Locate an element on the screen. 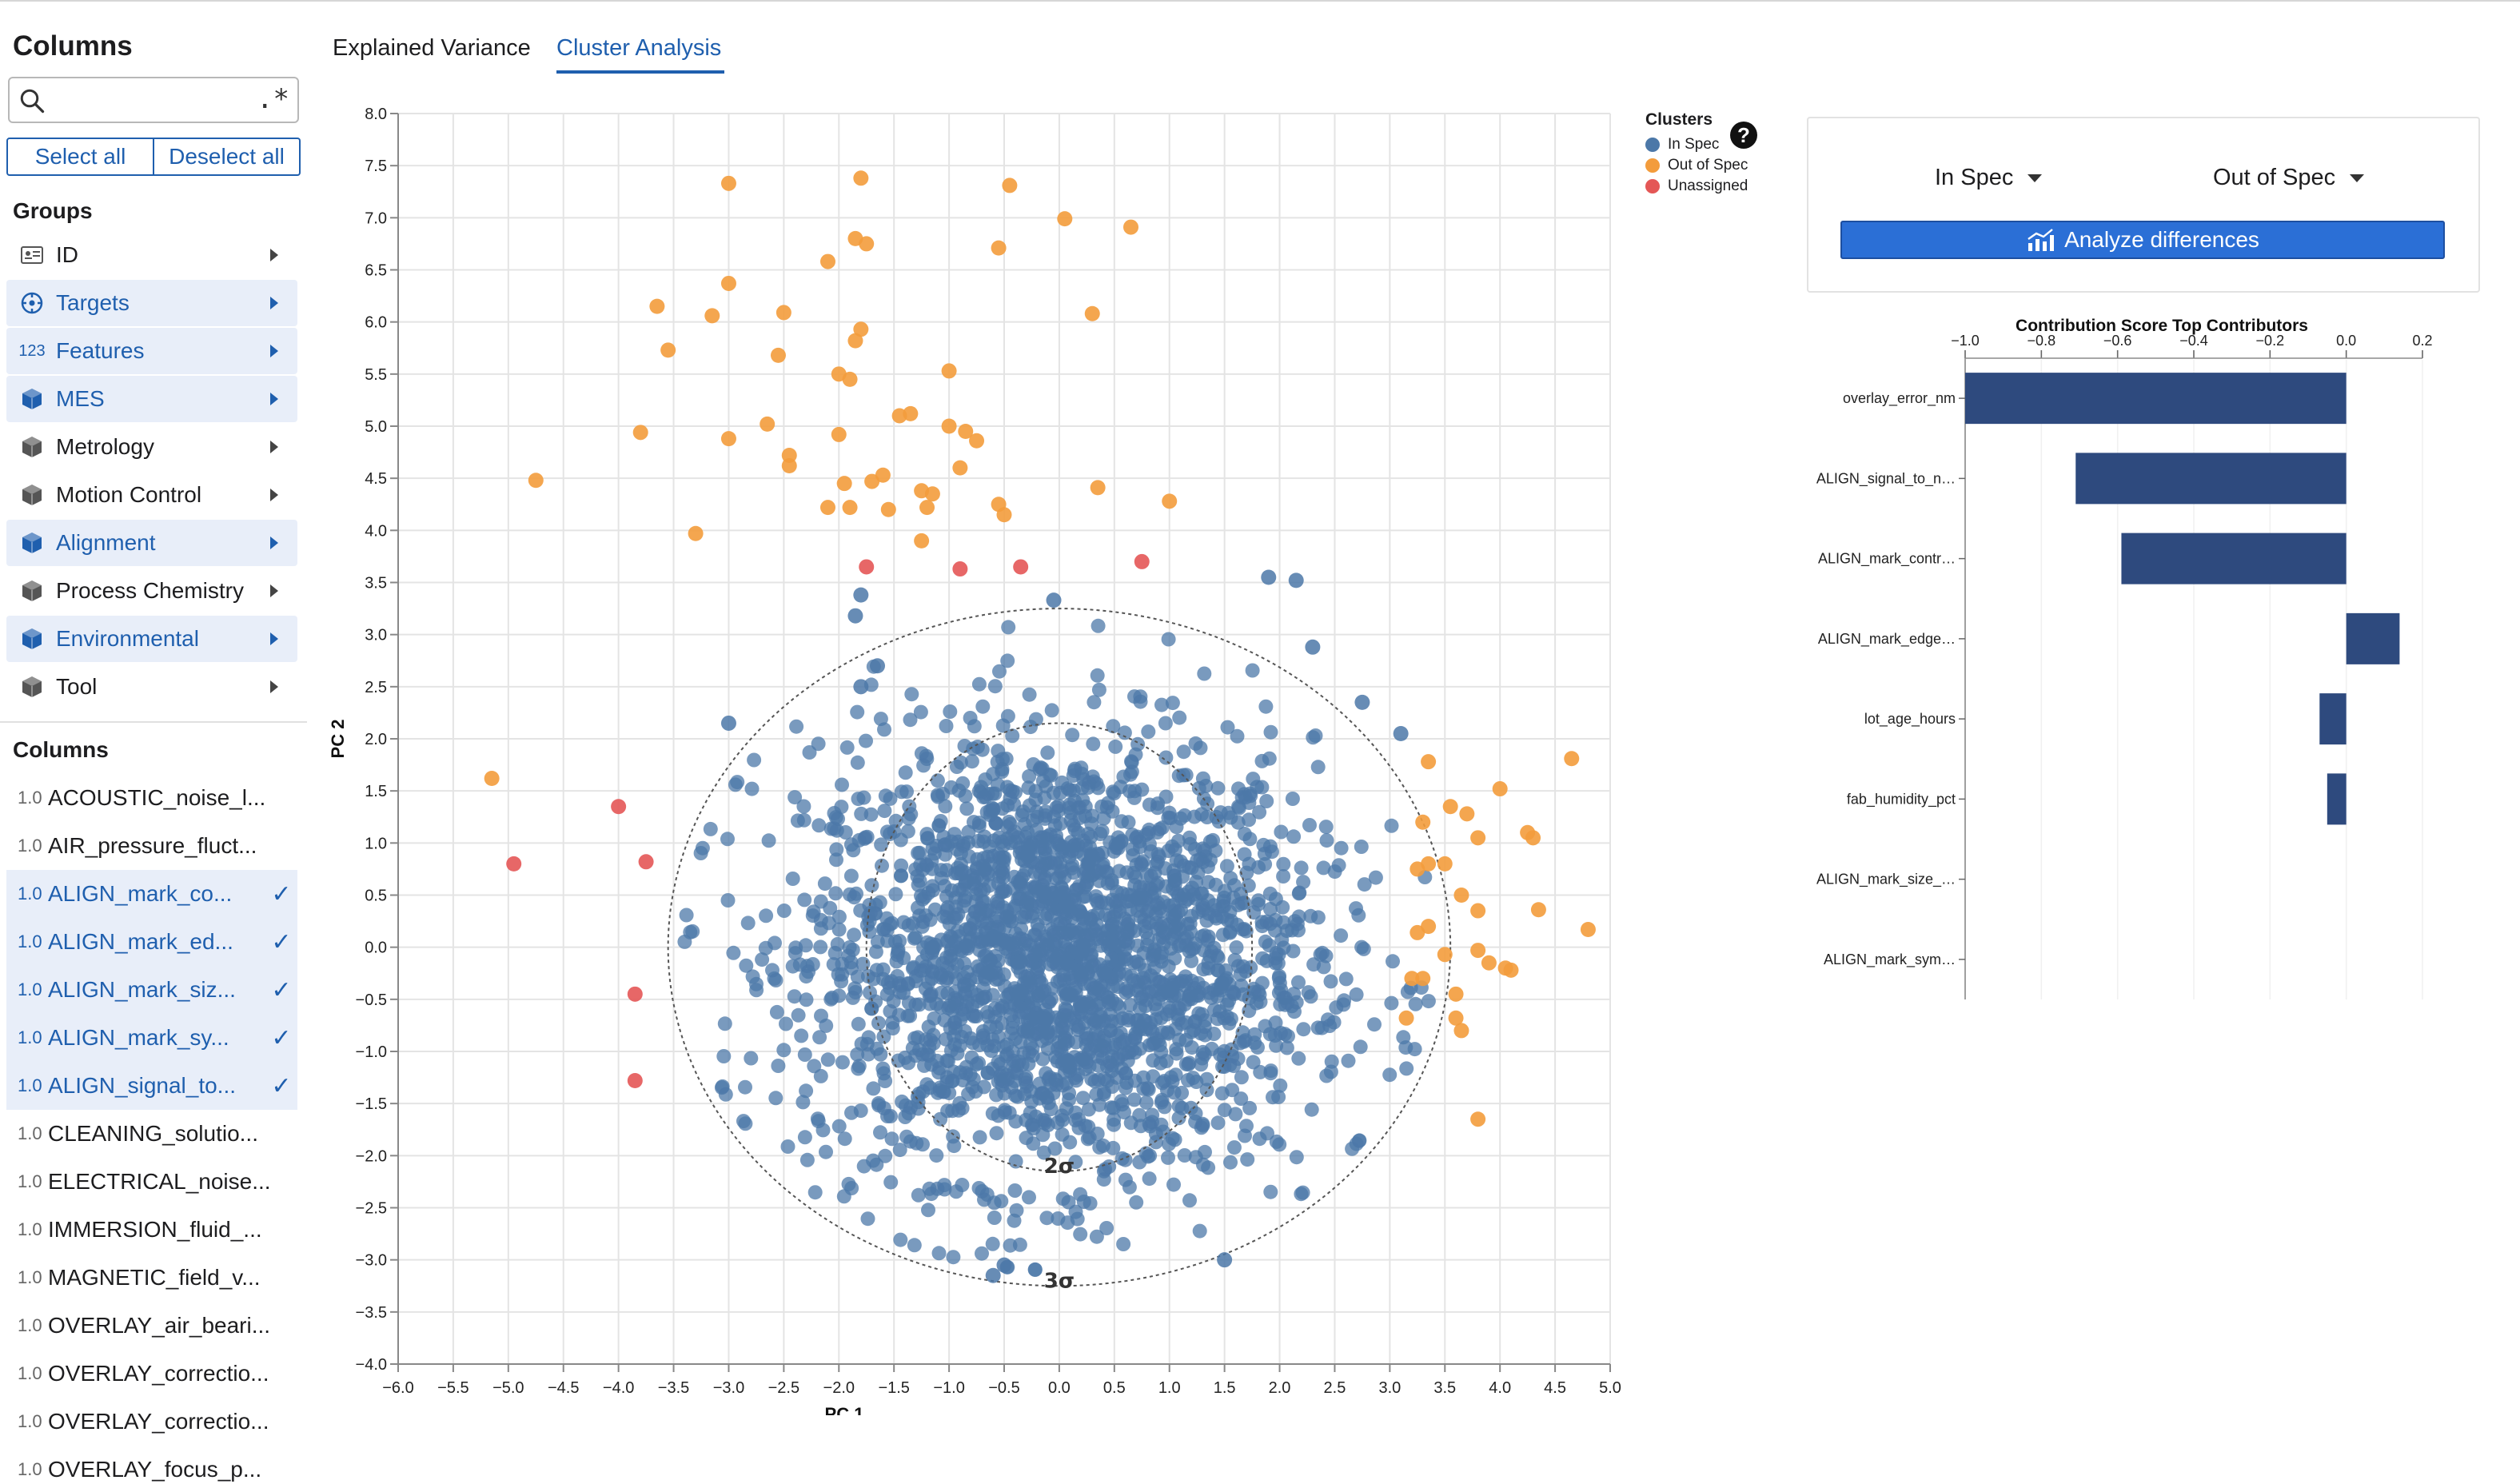 This screenshot has width=2520, height=1484. analyze-differences-button: Analyze differences is located at coordinates (2142, 240).